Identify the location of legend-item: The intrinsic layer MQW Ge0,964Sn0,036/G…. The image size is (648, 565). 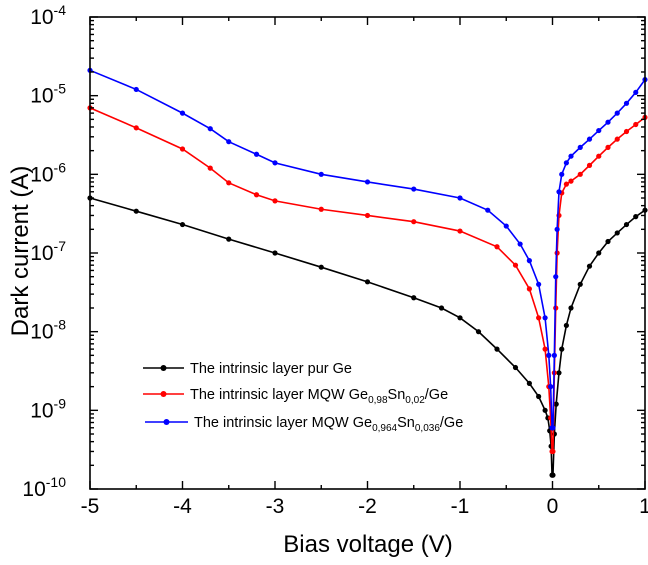
(304, 424).